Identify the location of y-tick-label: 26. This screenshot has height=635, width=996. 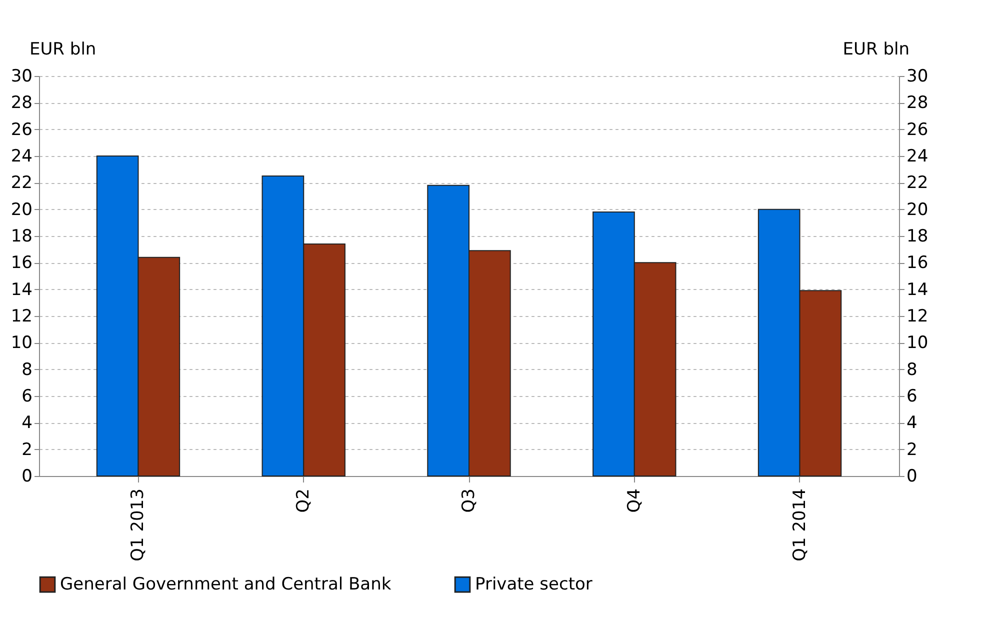
(21, 130).